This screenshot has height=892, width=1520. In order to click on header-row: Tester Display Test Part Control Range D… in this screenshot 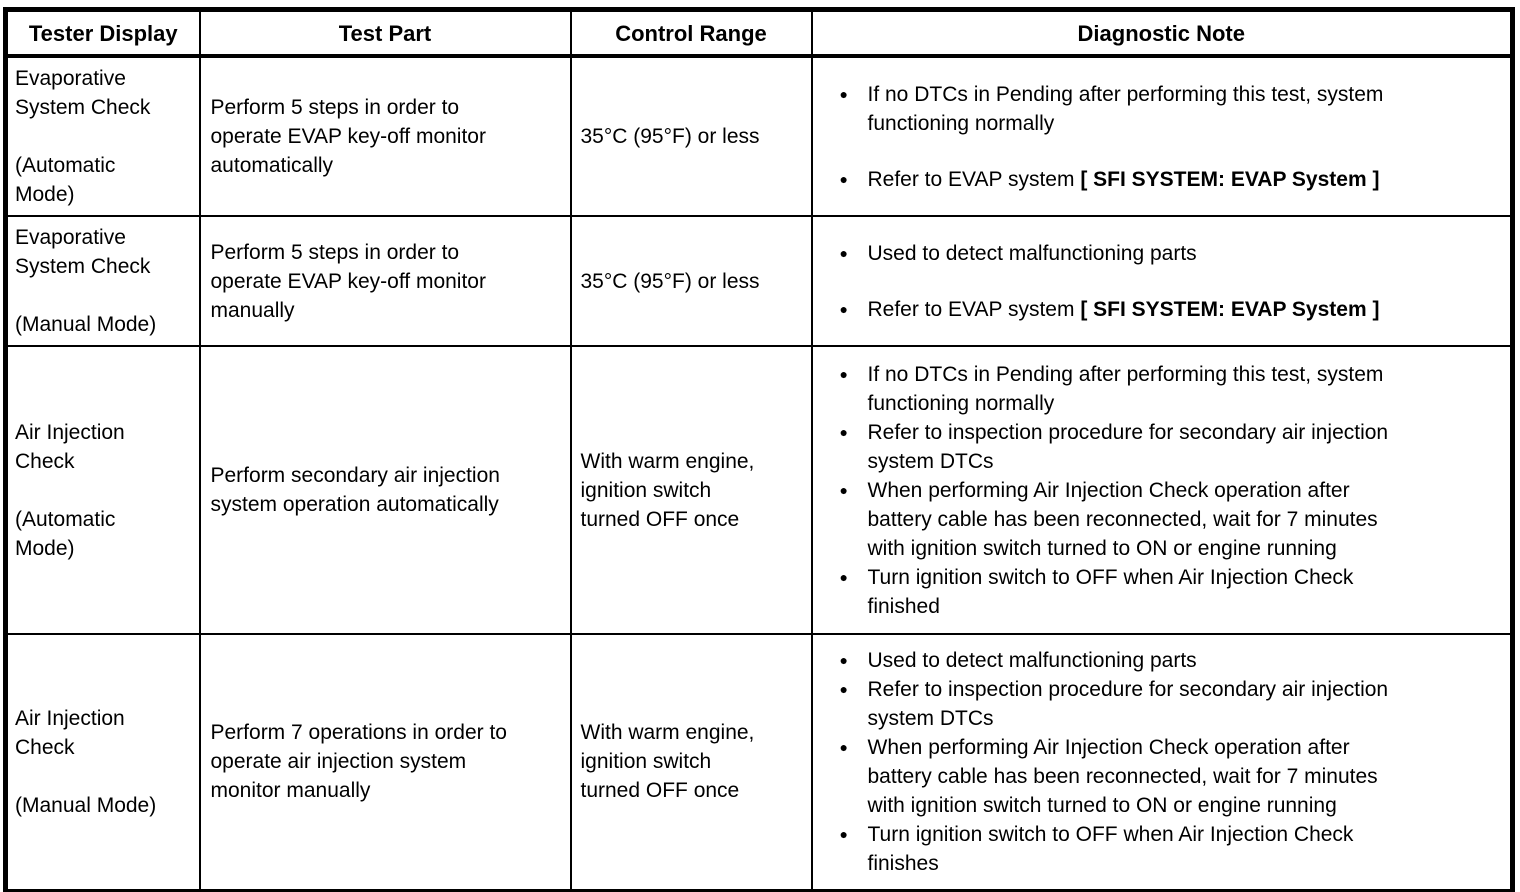, I will do `click(759, 33)`.